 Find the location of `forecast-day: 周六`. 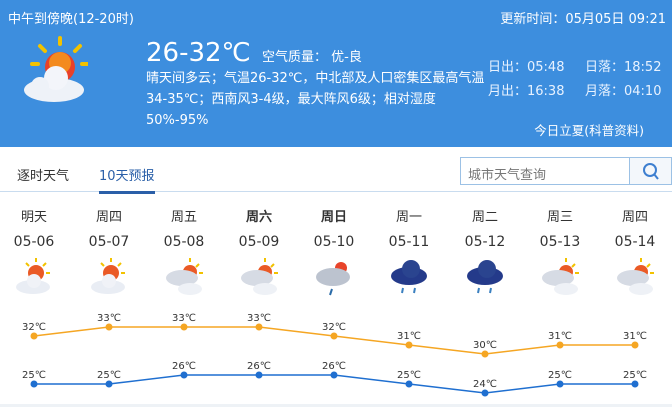

forecast-day: 周六 is located at coordinates (258, 217).